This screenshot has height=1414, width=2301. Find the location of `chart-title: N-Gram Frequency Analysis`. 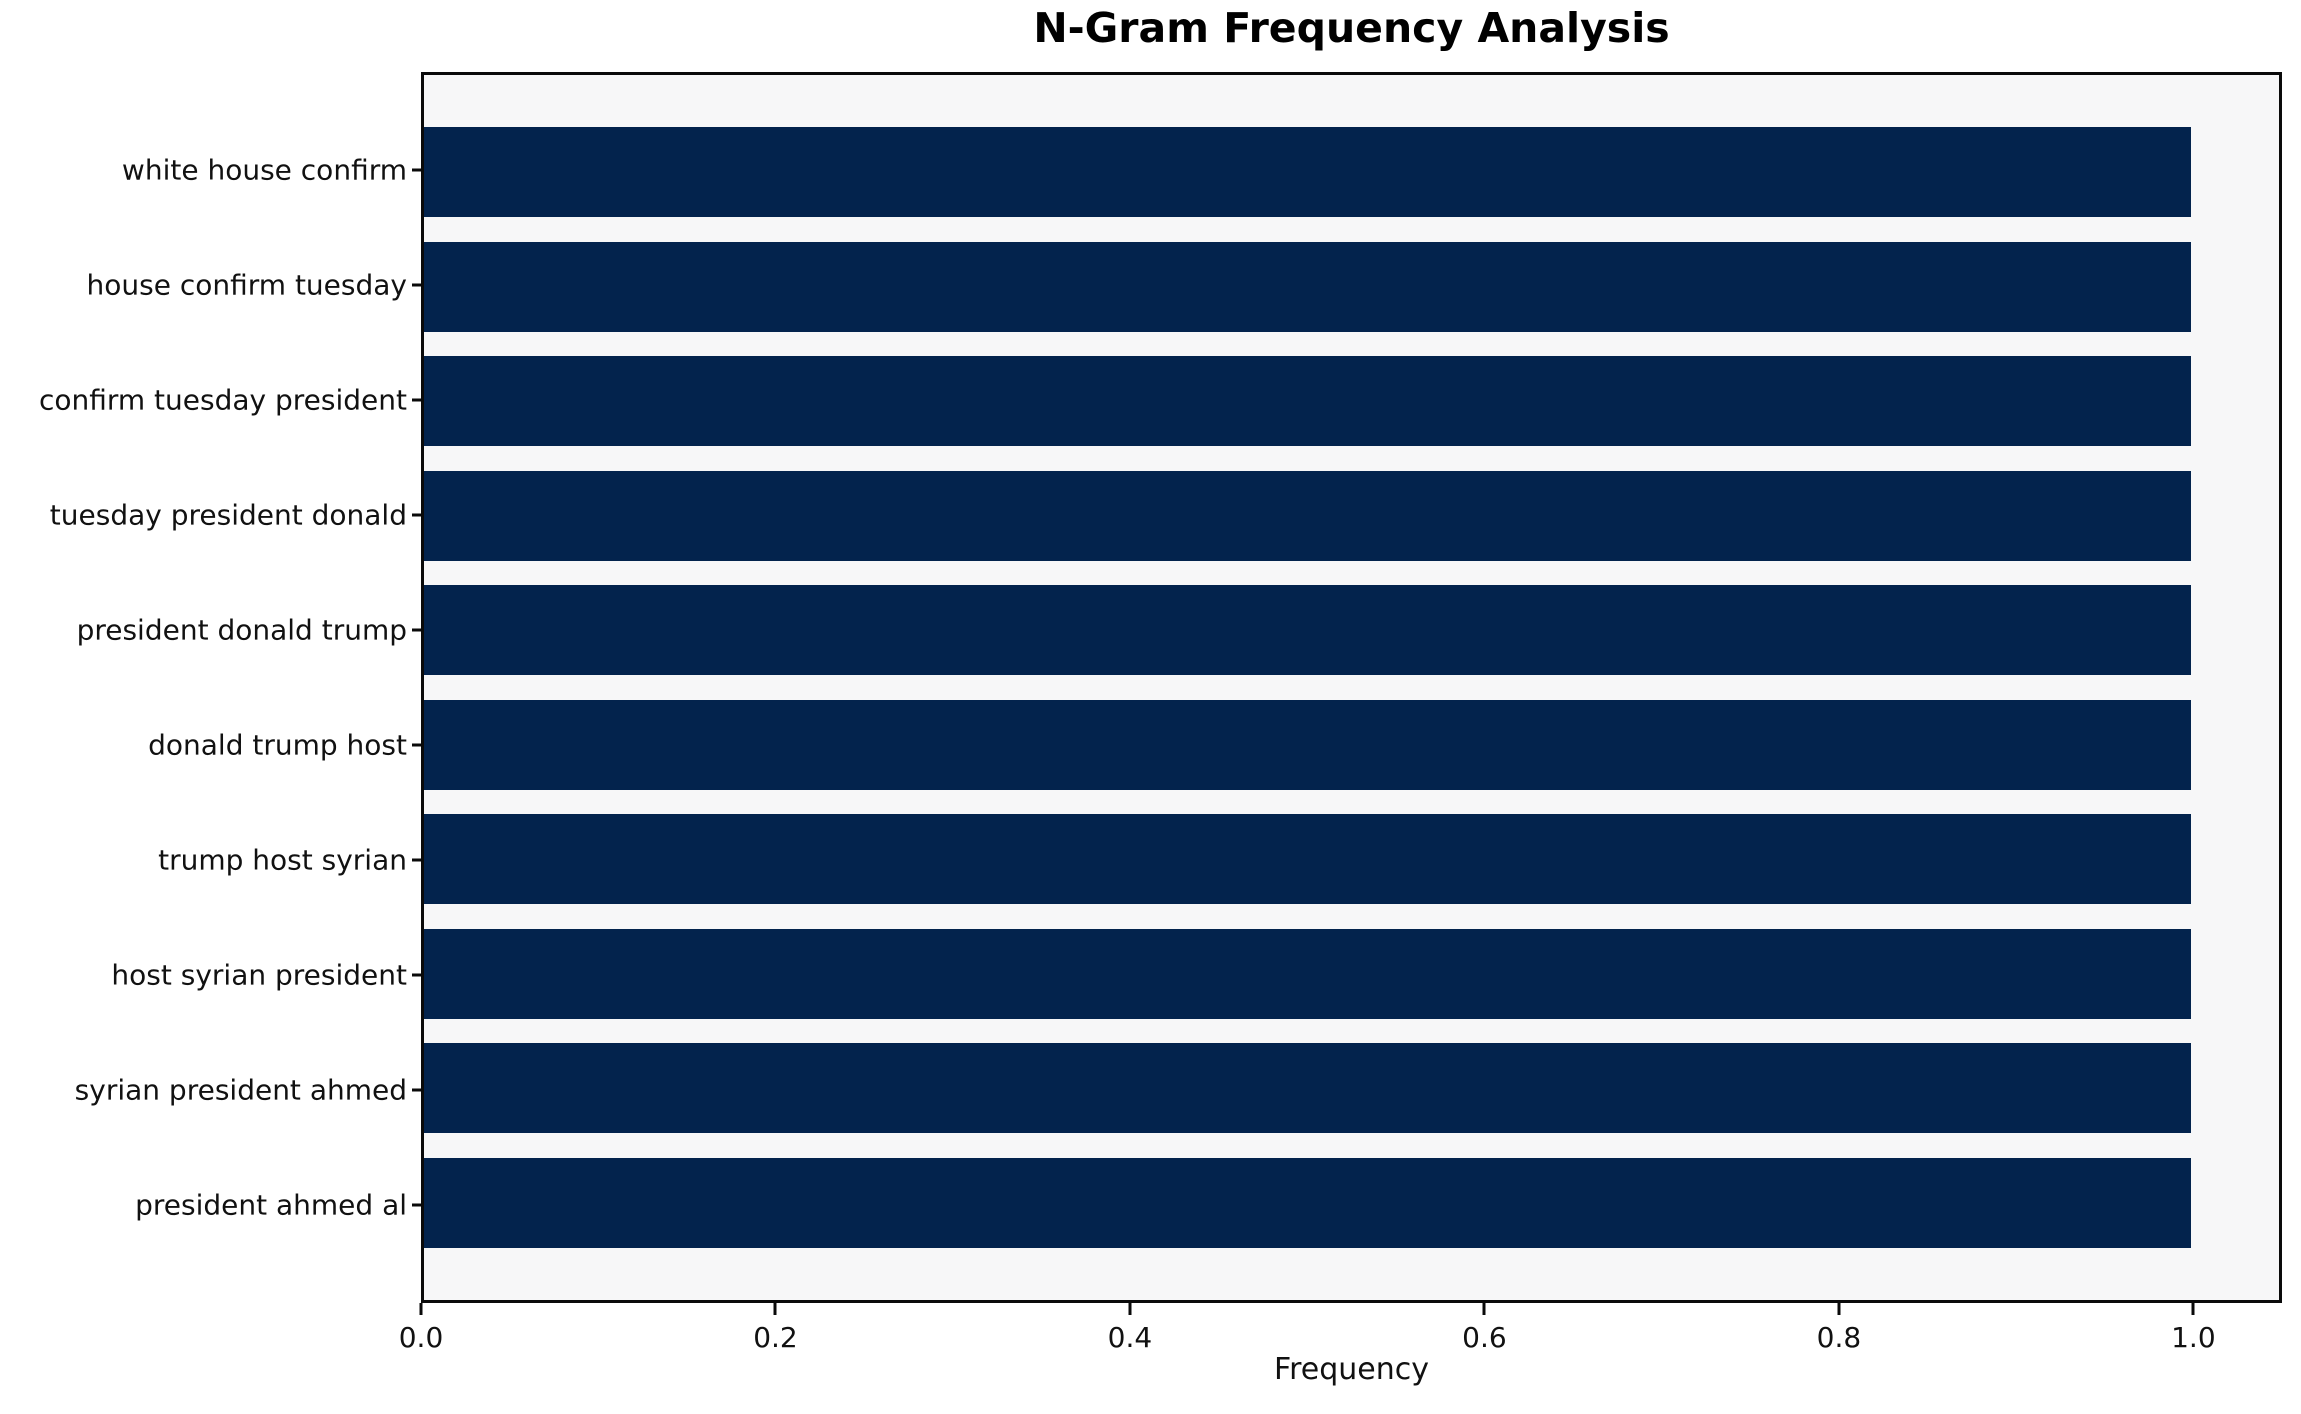

chart-title: N-Gram Frequency Analysis is located at coordinates (1351, 28).